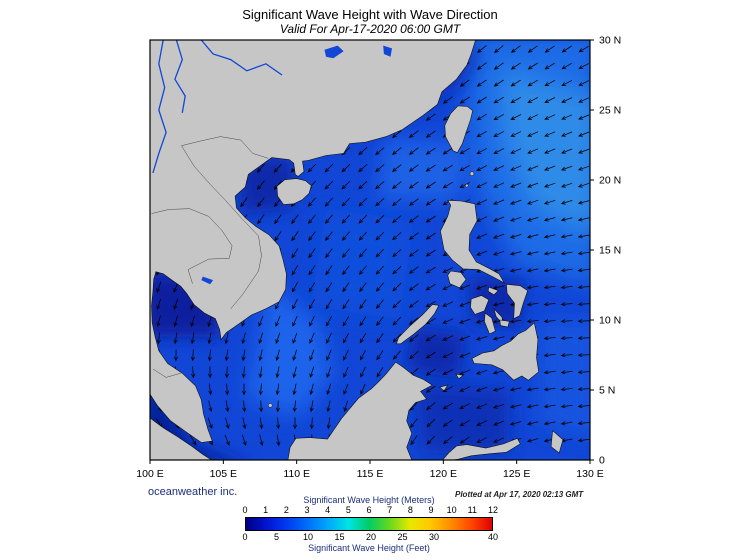  I want to click on landmass-panay, so click(480, 305).